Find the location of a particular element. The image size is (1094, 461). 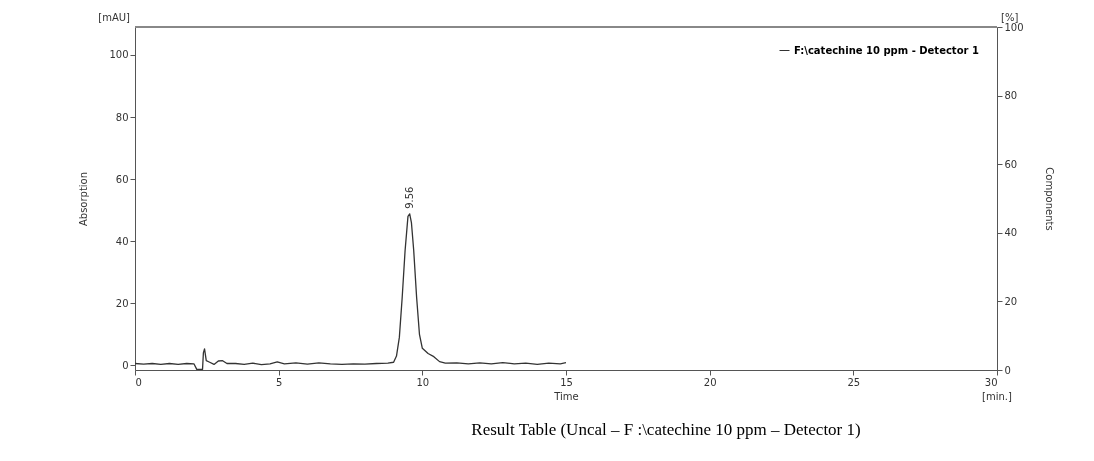

text: [min.] is located at coordinates (997, 396).